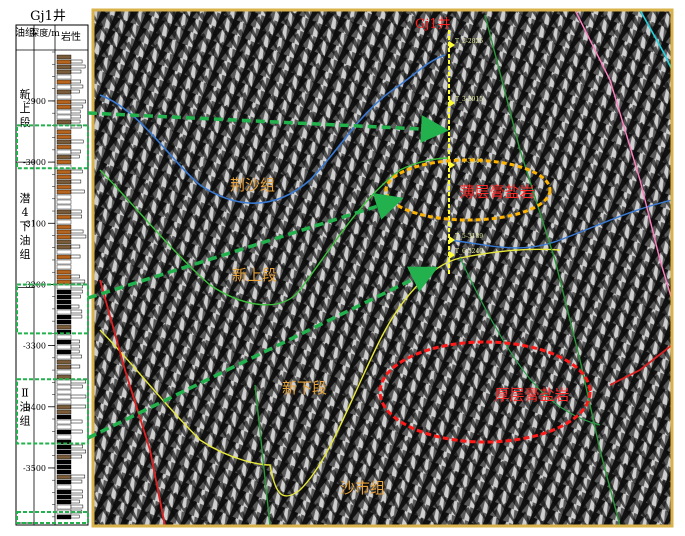  Describe the element at coordinates (34, 346) in the screenshot. I see `depth-tick-label: -3300` at that location.